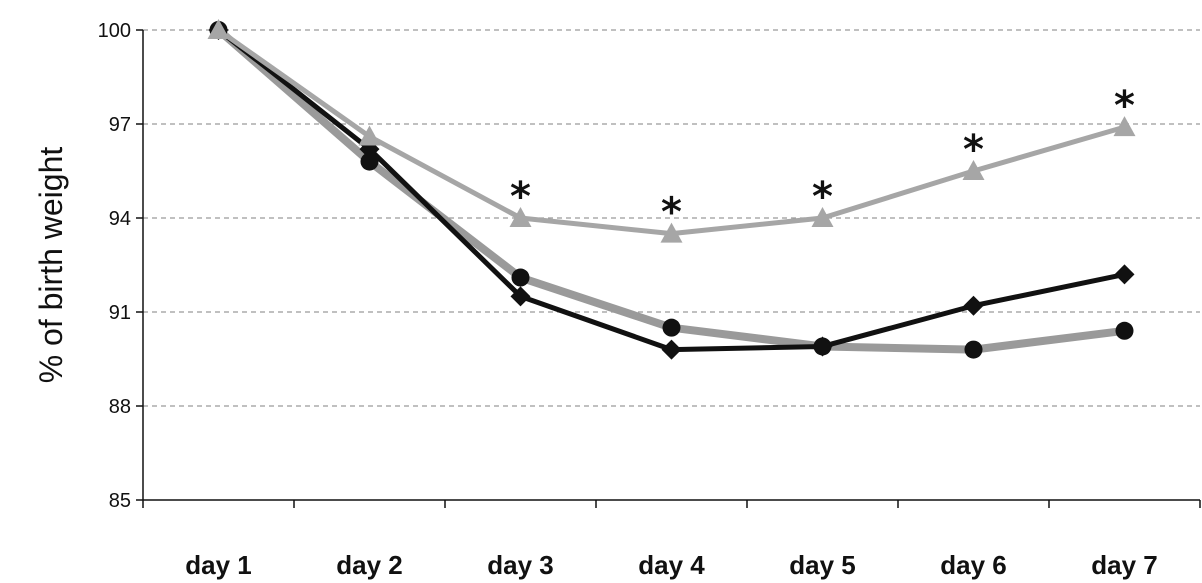  Describe the element at coordinates (51, 265) in the screenshot. I see `y-axis-label: % of birth weight` at that location.